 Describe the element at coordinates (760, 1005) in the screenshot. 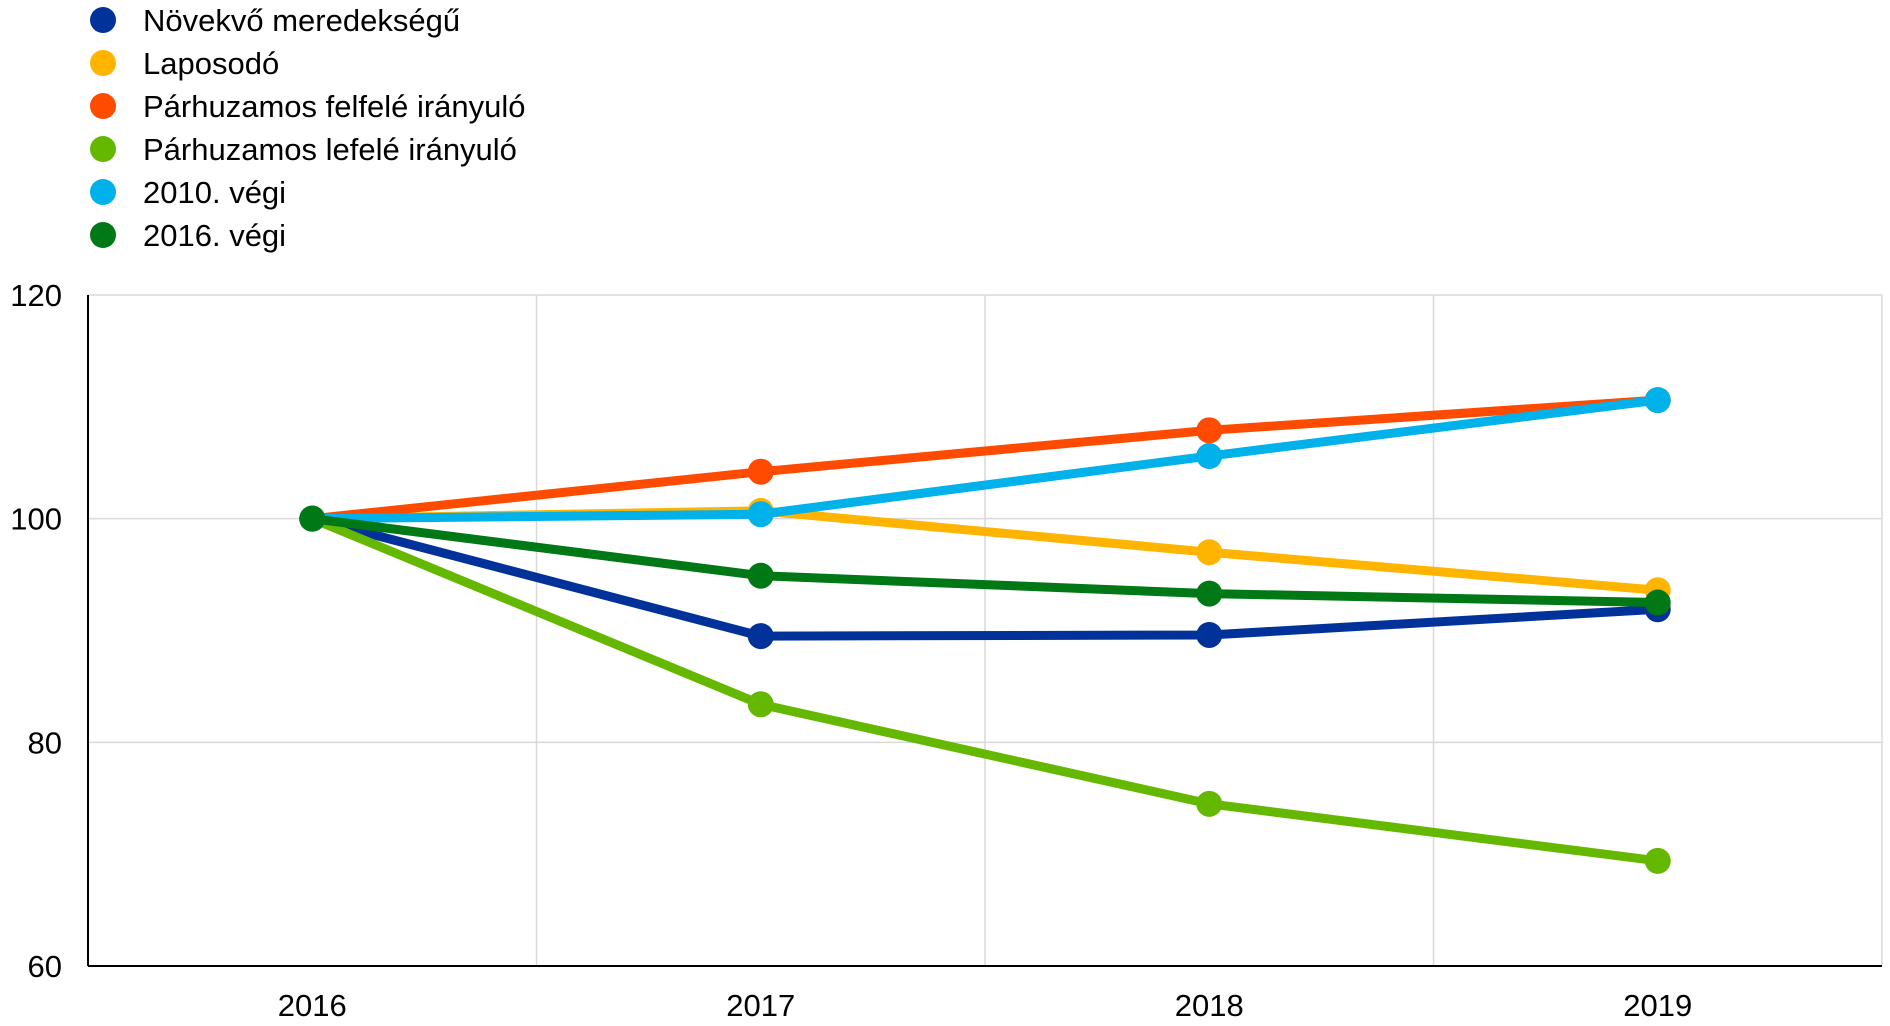

I see `x-tick-label: 2017` at that location.